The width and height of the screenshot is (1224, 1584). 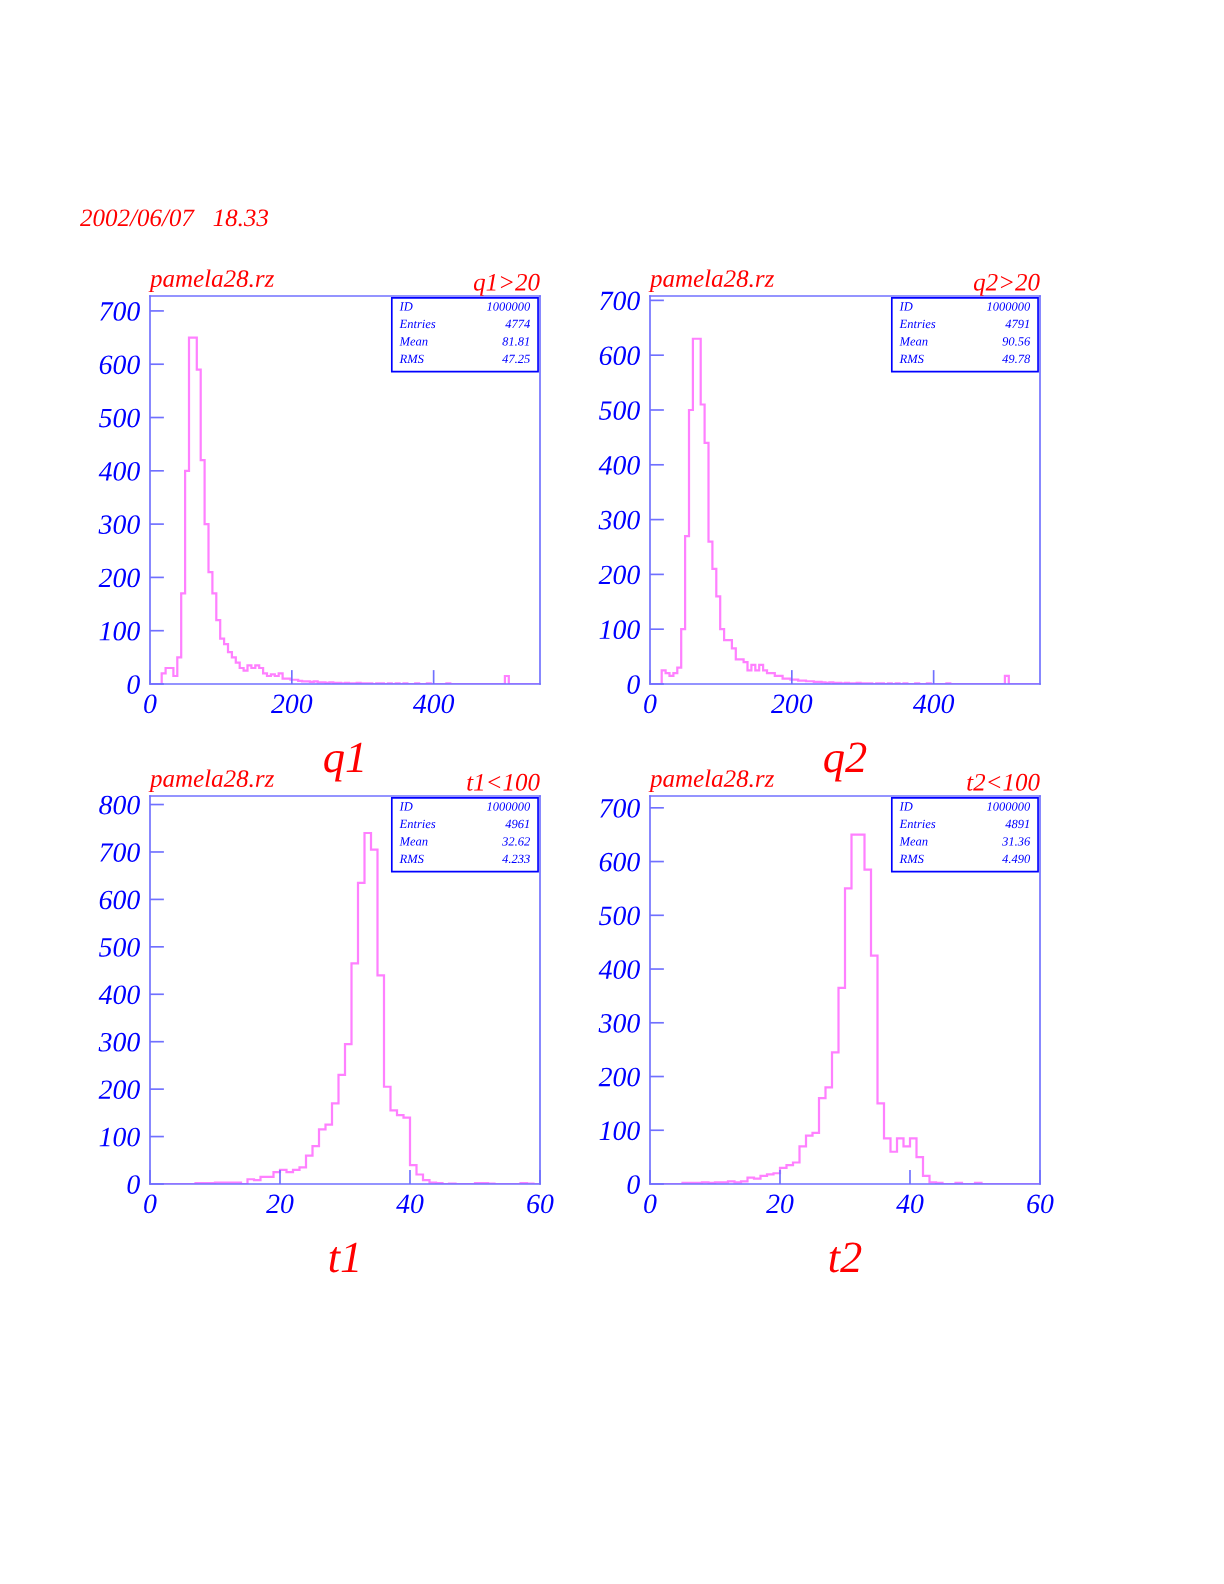 I want to click on chart-subtitle: 2002/06/07 18.33, so click(x=174, y=218).